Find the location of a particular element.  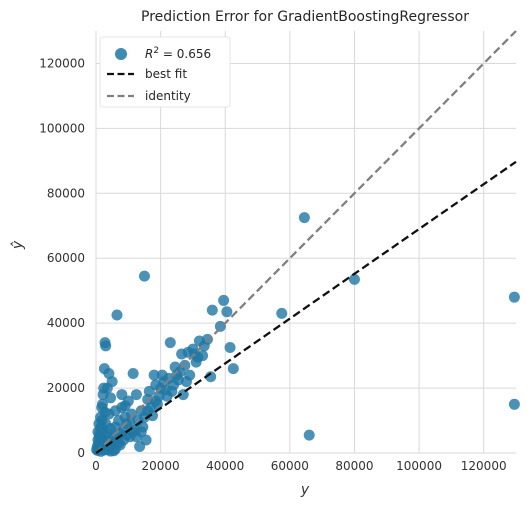

x-tick-label: 20000 is located at coordinates (161, 466).